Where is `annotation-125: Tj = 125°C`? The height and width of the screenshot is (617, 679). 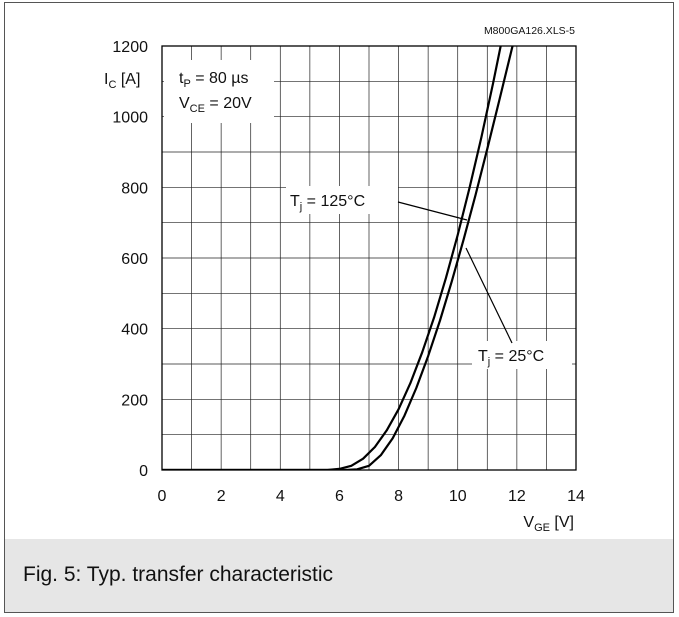
annotation-125: Tj = 125°C is located at coordinates (327, 203).